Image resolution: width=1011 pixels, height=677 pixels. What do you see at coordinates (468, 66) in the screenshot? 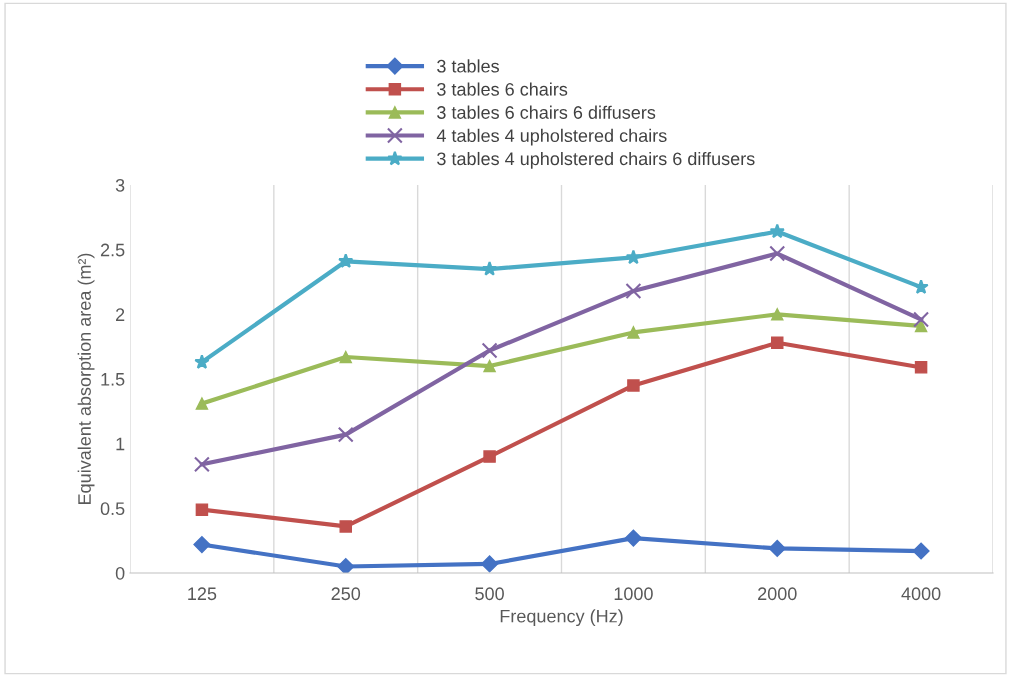
I see `legend-label: 3 tables` at bounding box center [468, 66].